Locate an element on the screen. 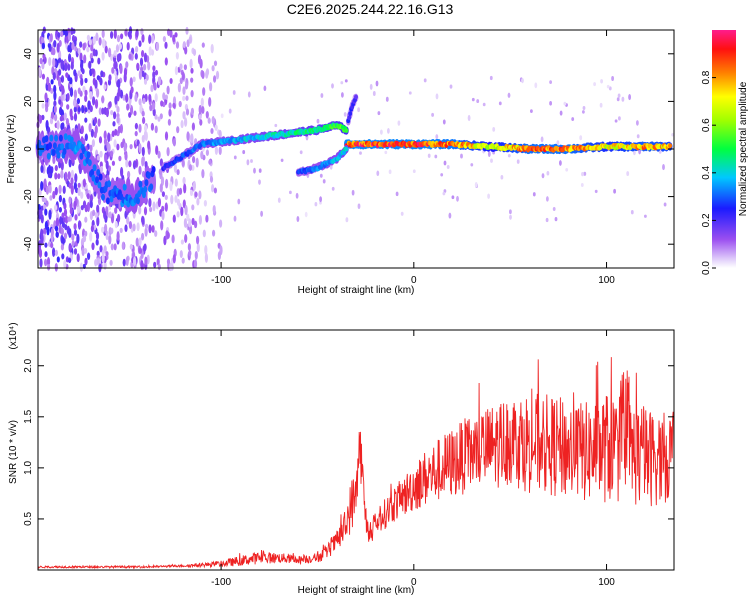  x-tick-label: -100 is located at coordinates (221, 582).